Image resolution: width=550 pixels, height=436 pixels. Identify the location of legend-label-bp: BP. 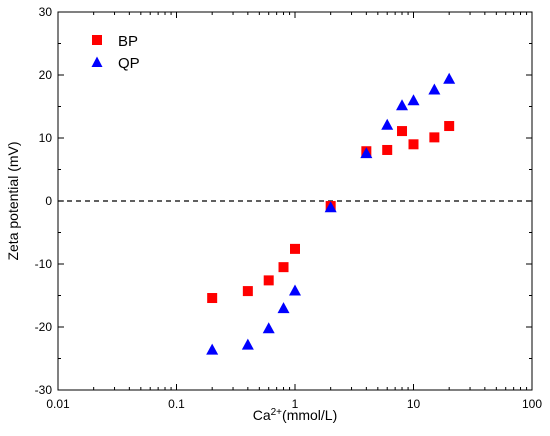
(128, 41).